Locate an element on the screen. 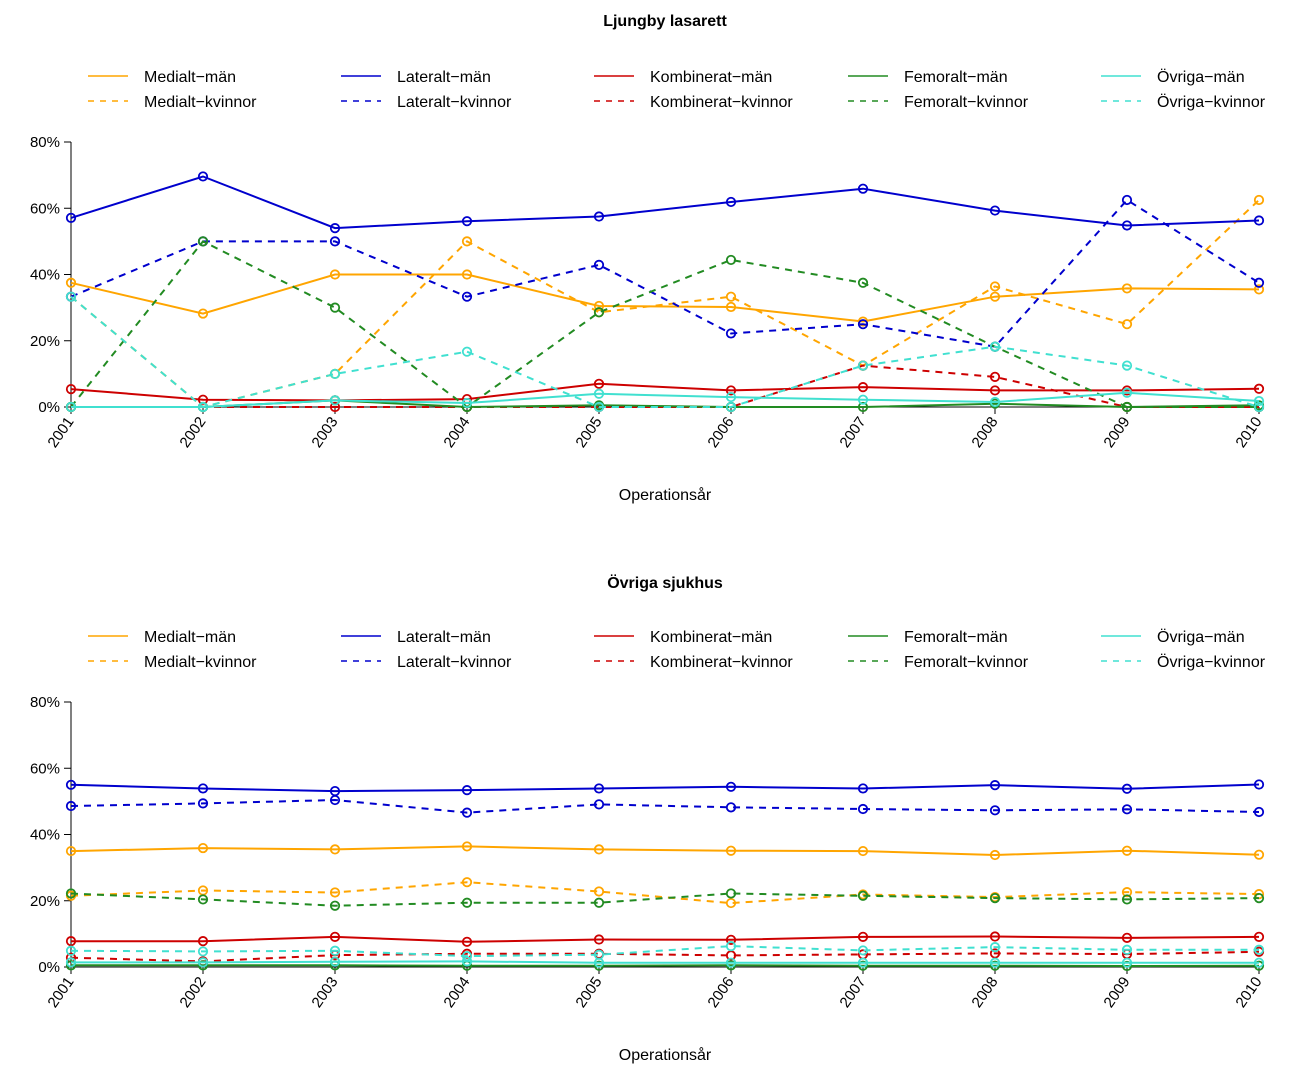 The image size is (1299, 1066). chart-title: Ljungby lasarett is located at coordinates (665, 21).